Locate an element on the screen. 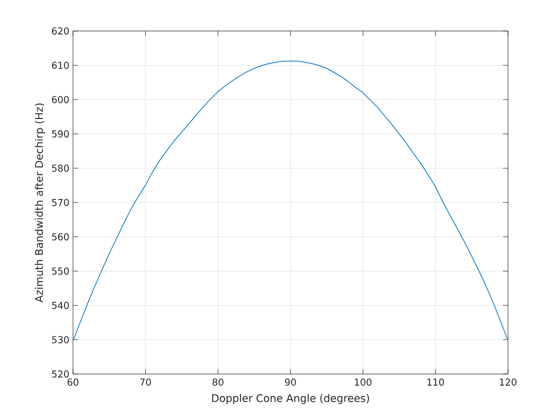 This screenshot has height=420, width=560. y-tick-label: 570 is located at coordinates (60, 202).